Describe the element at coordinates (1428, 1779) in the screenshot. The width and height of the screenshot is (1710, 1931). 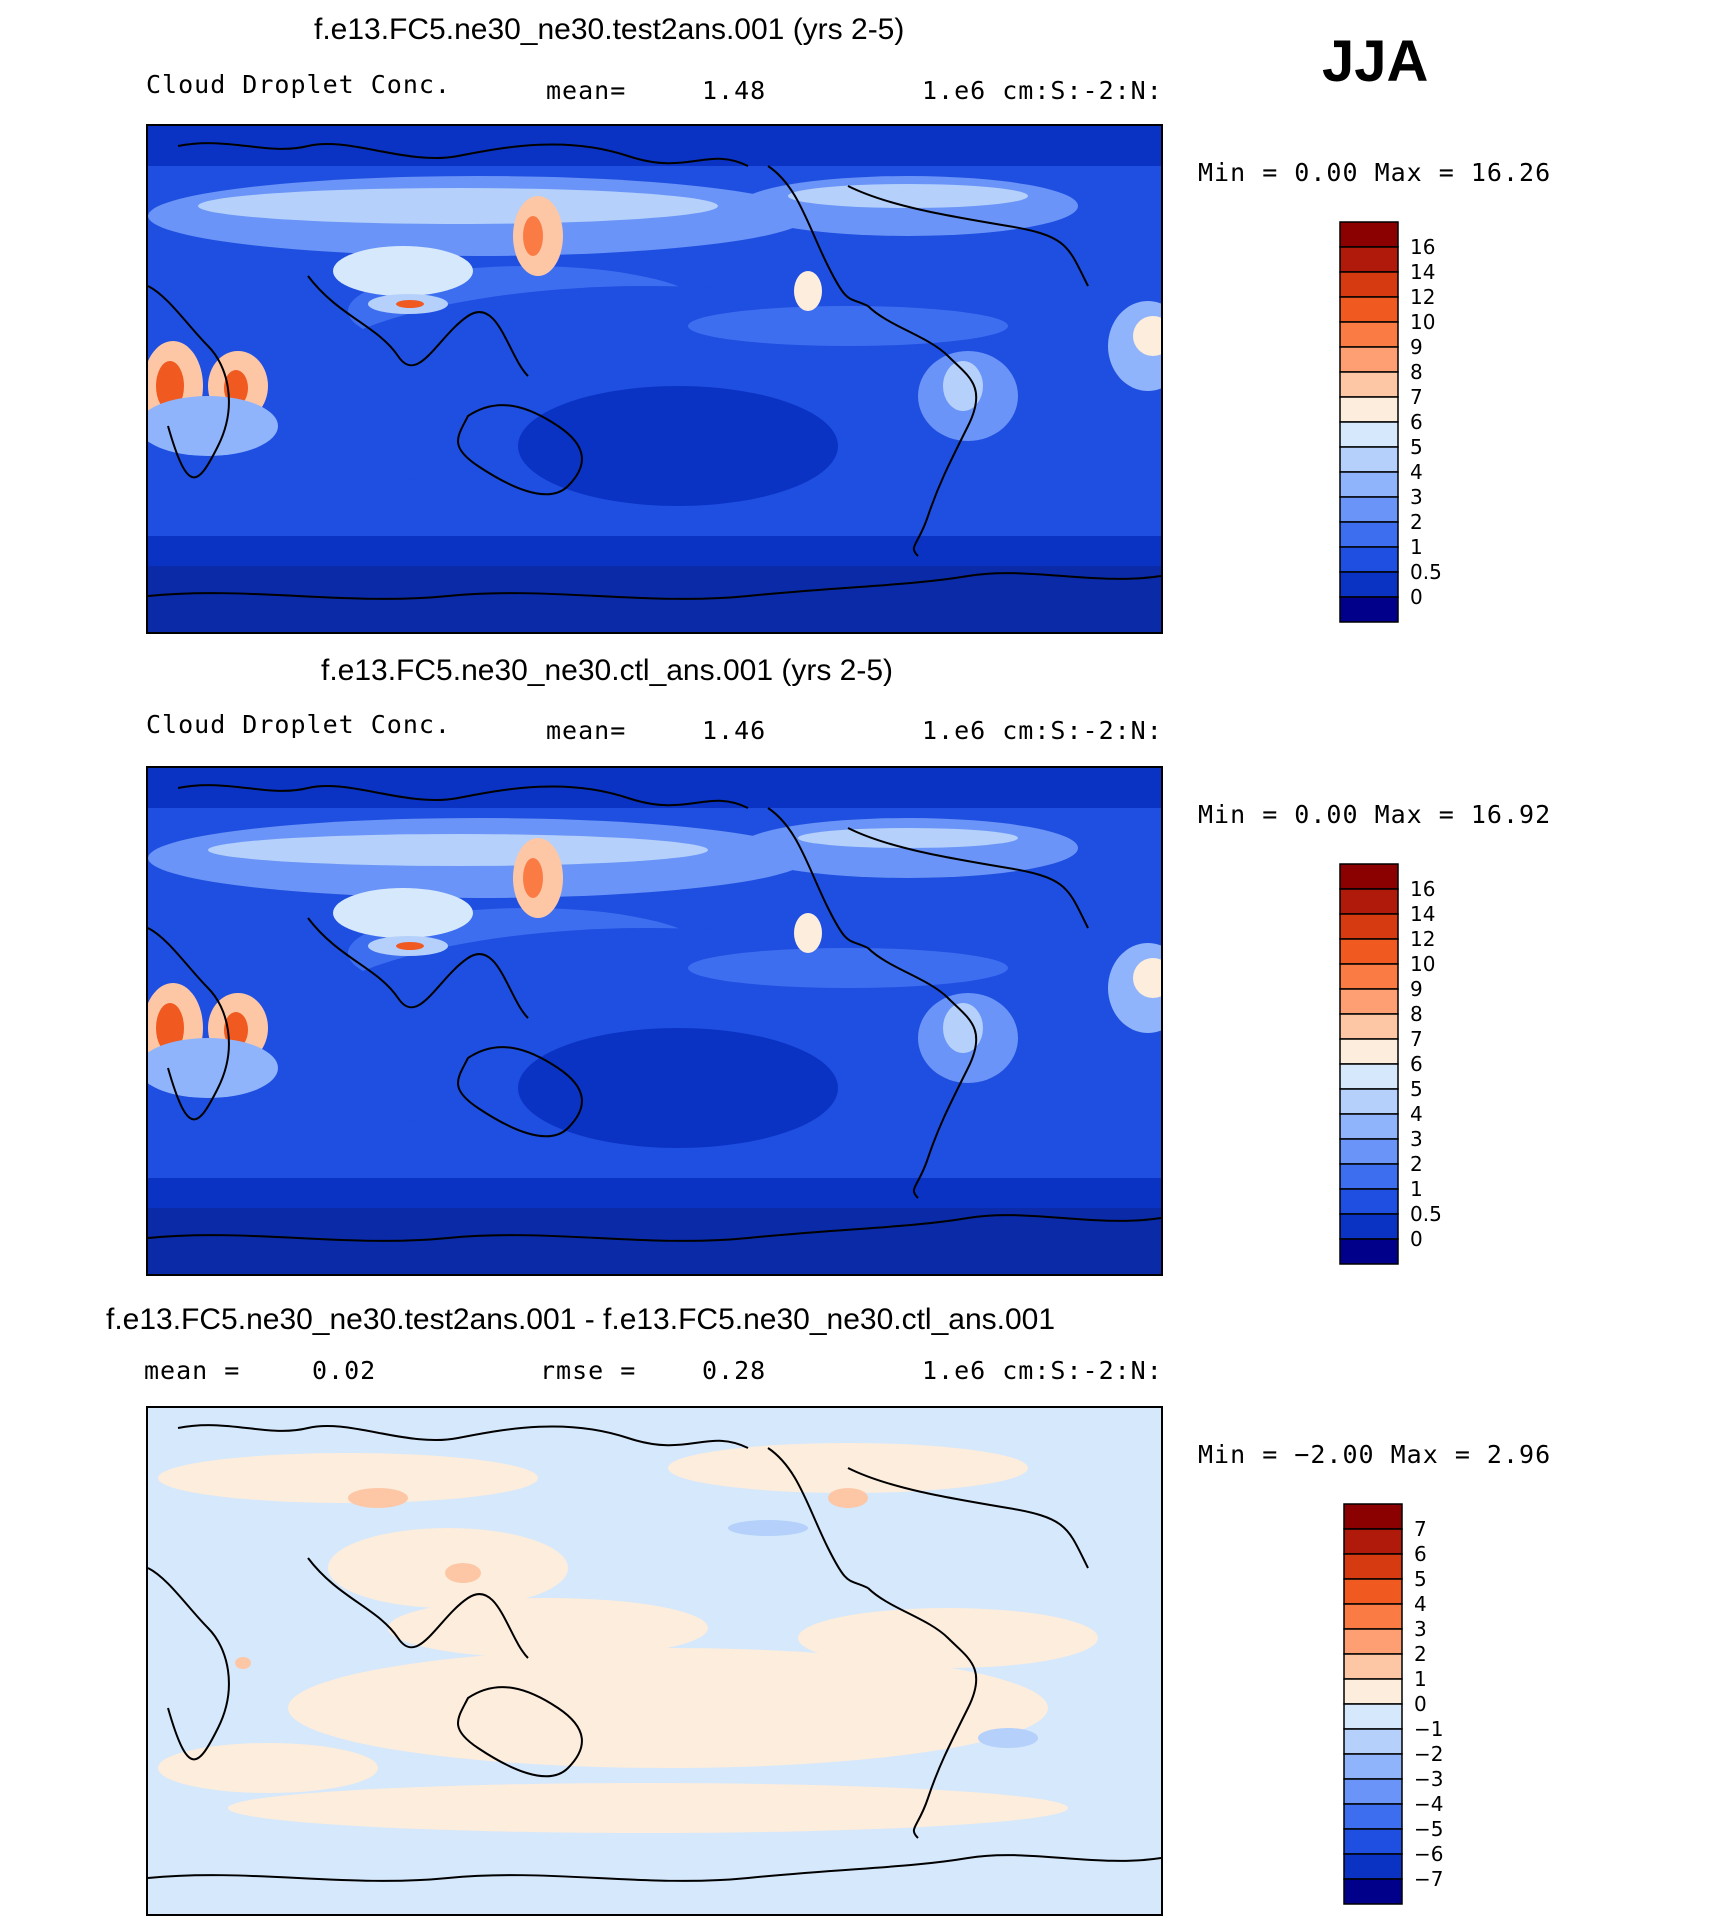
I see `colorbar-tick-label: −3` at that location.